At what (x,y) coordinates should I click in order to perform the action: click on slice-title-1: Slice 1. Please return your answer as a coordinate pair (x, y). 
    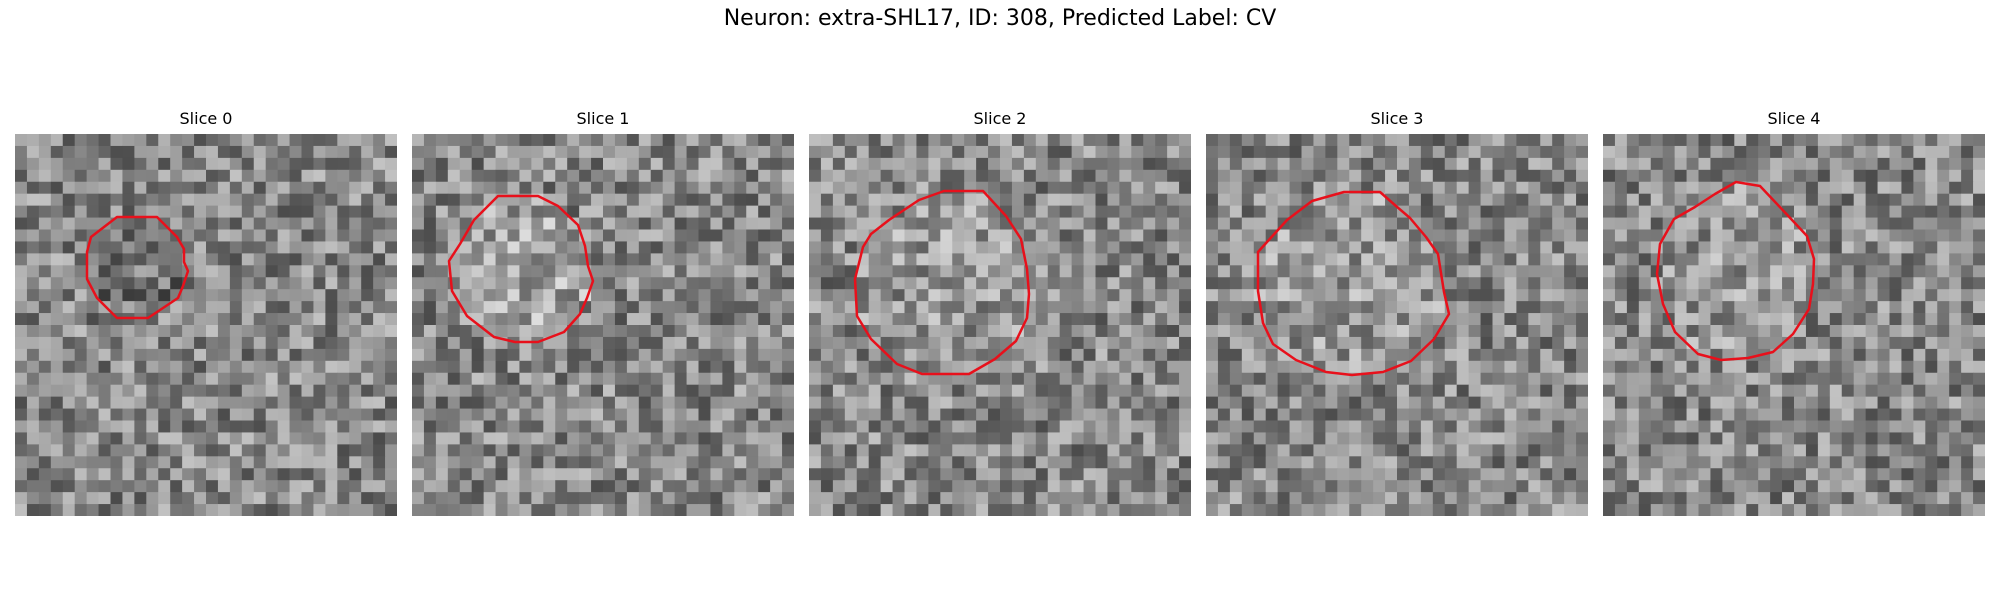
    Looking at the image, I should click on (603, 118).